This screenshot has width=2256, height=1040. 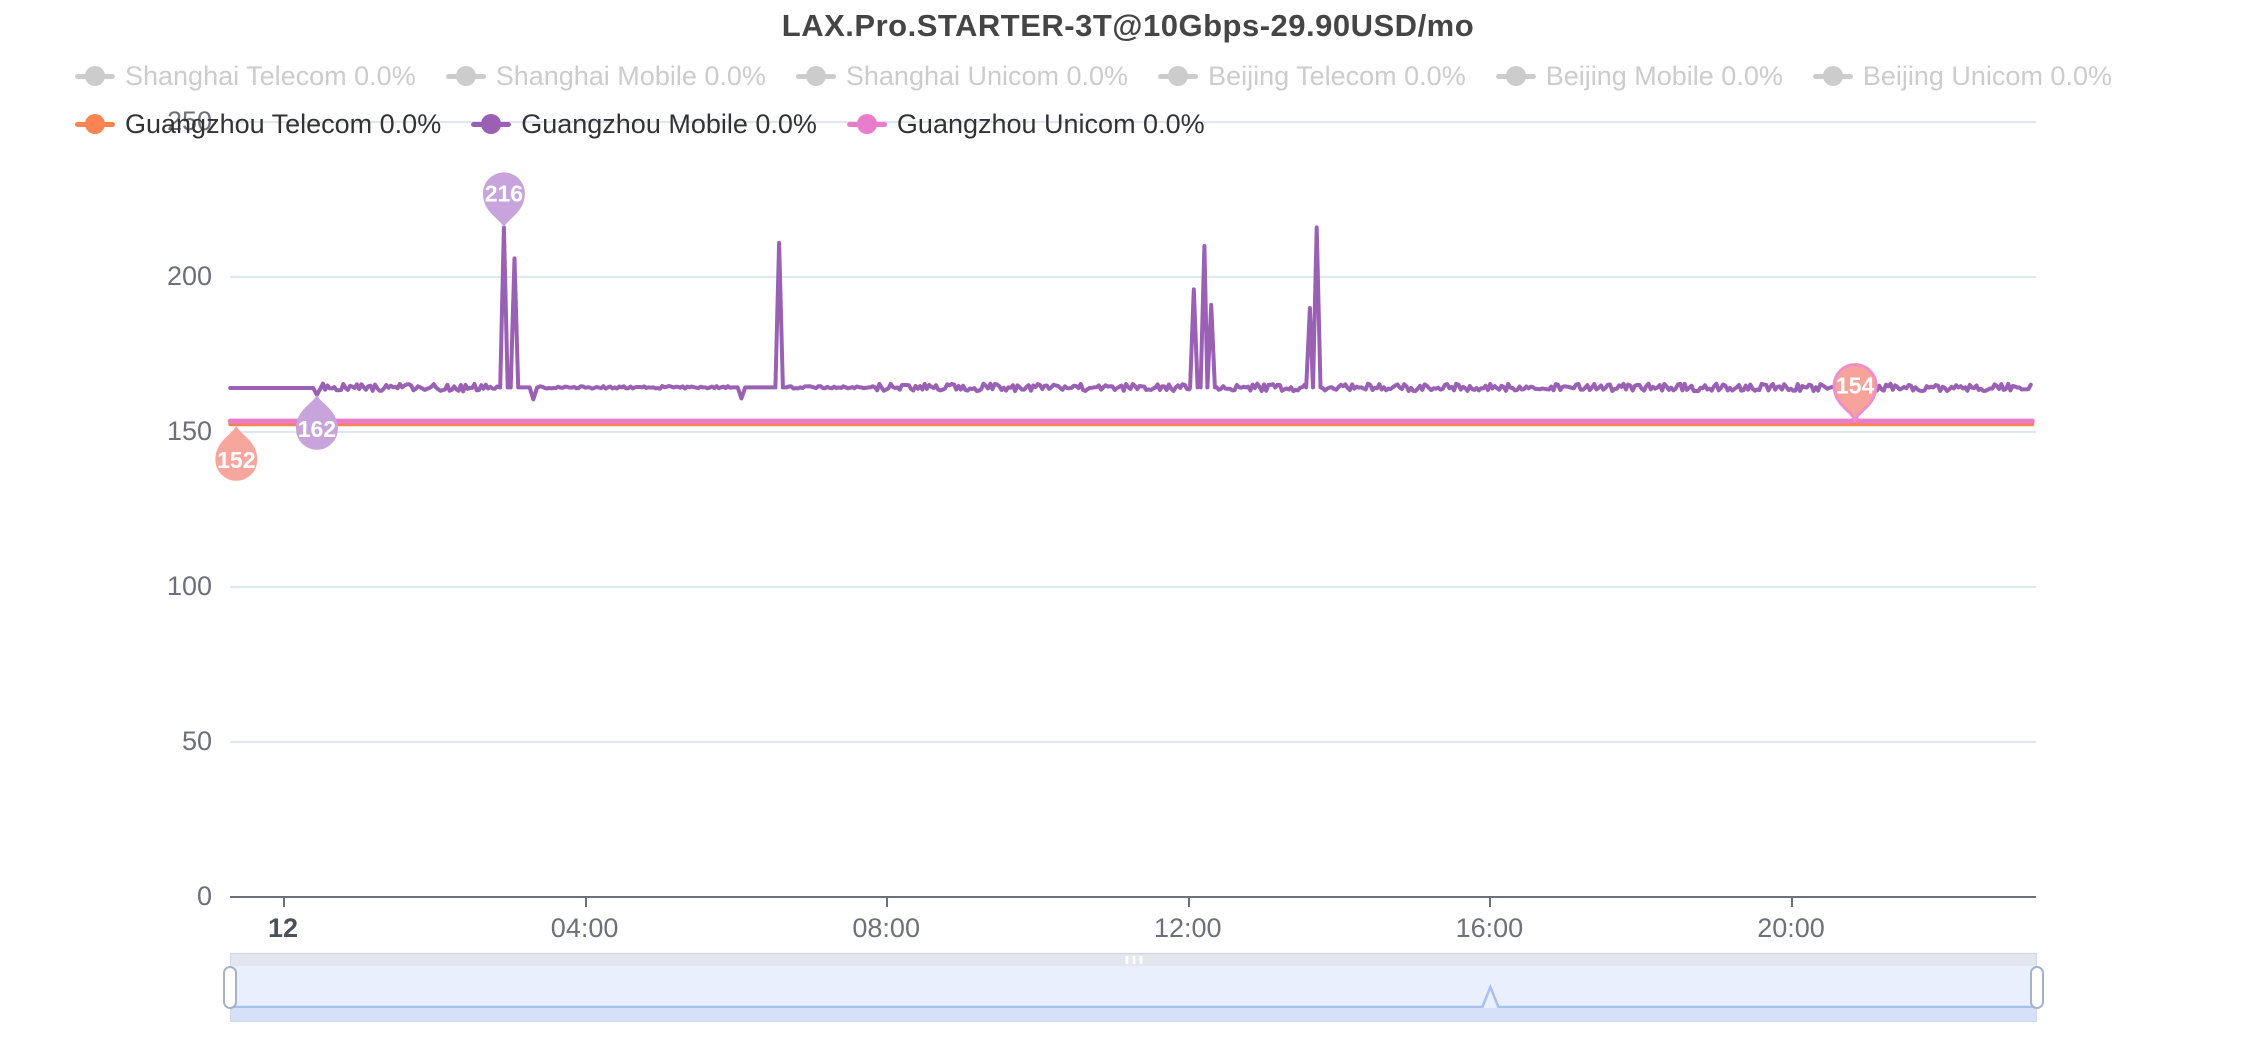 I want to click on pin-value-label: 162, so click(x=317, y=429).